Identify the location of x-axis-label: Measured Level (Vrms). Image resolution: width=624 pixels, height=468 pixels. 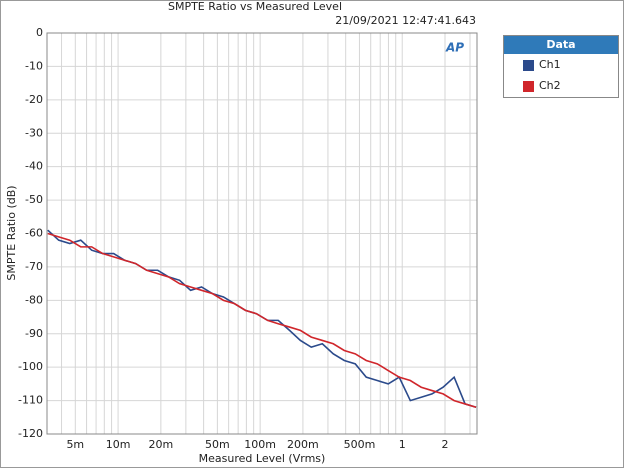
(262, 458).